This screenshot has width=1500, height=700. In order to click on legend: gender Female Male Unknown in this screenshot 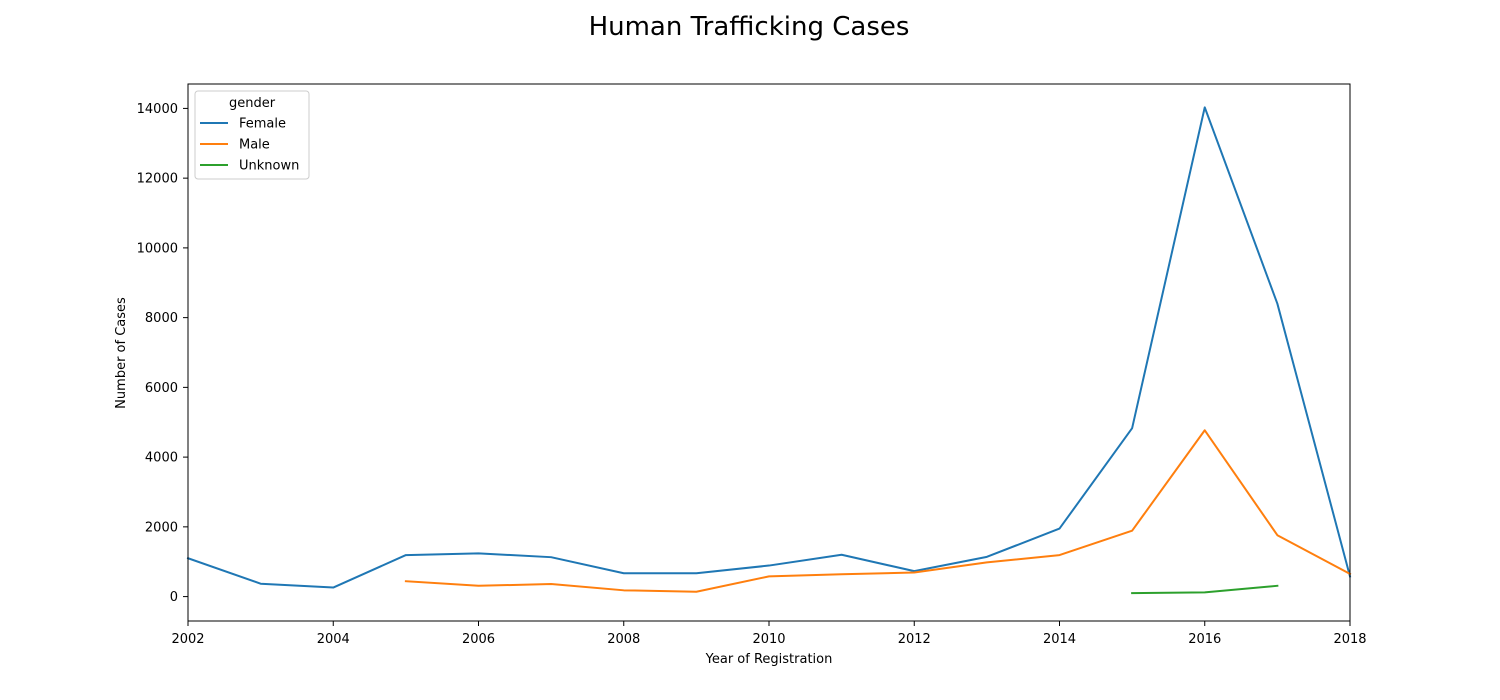, I will do `click(252, 135)`.